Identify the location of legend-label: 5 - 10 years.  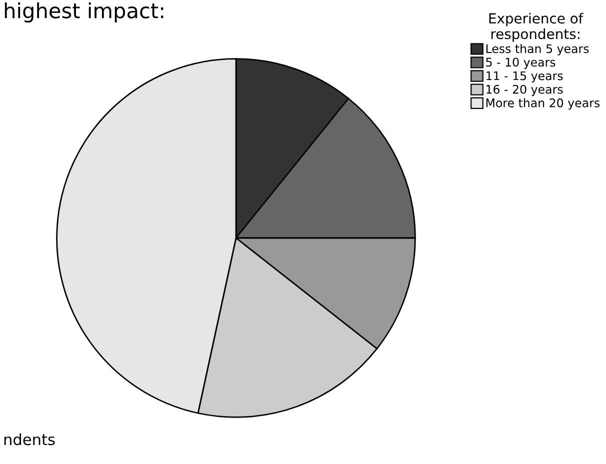
(521, 63).